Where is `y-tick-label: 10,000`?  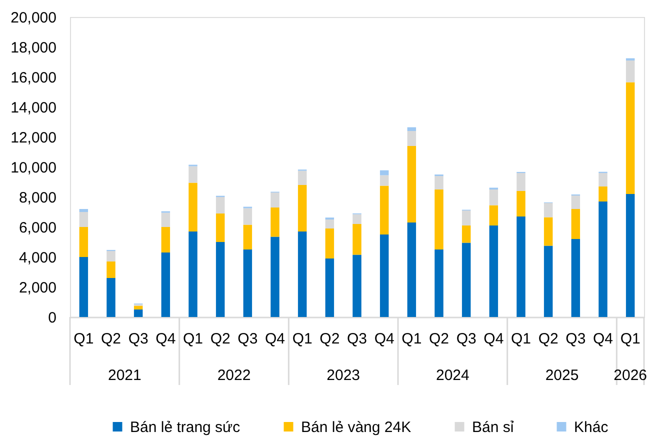
y-tick-label: 10,000 is located at coordinates (33, 168).